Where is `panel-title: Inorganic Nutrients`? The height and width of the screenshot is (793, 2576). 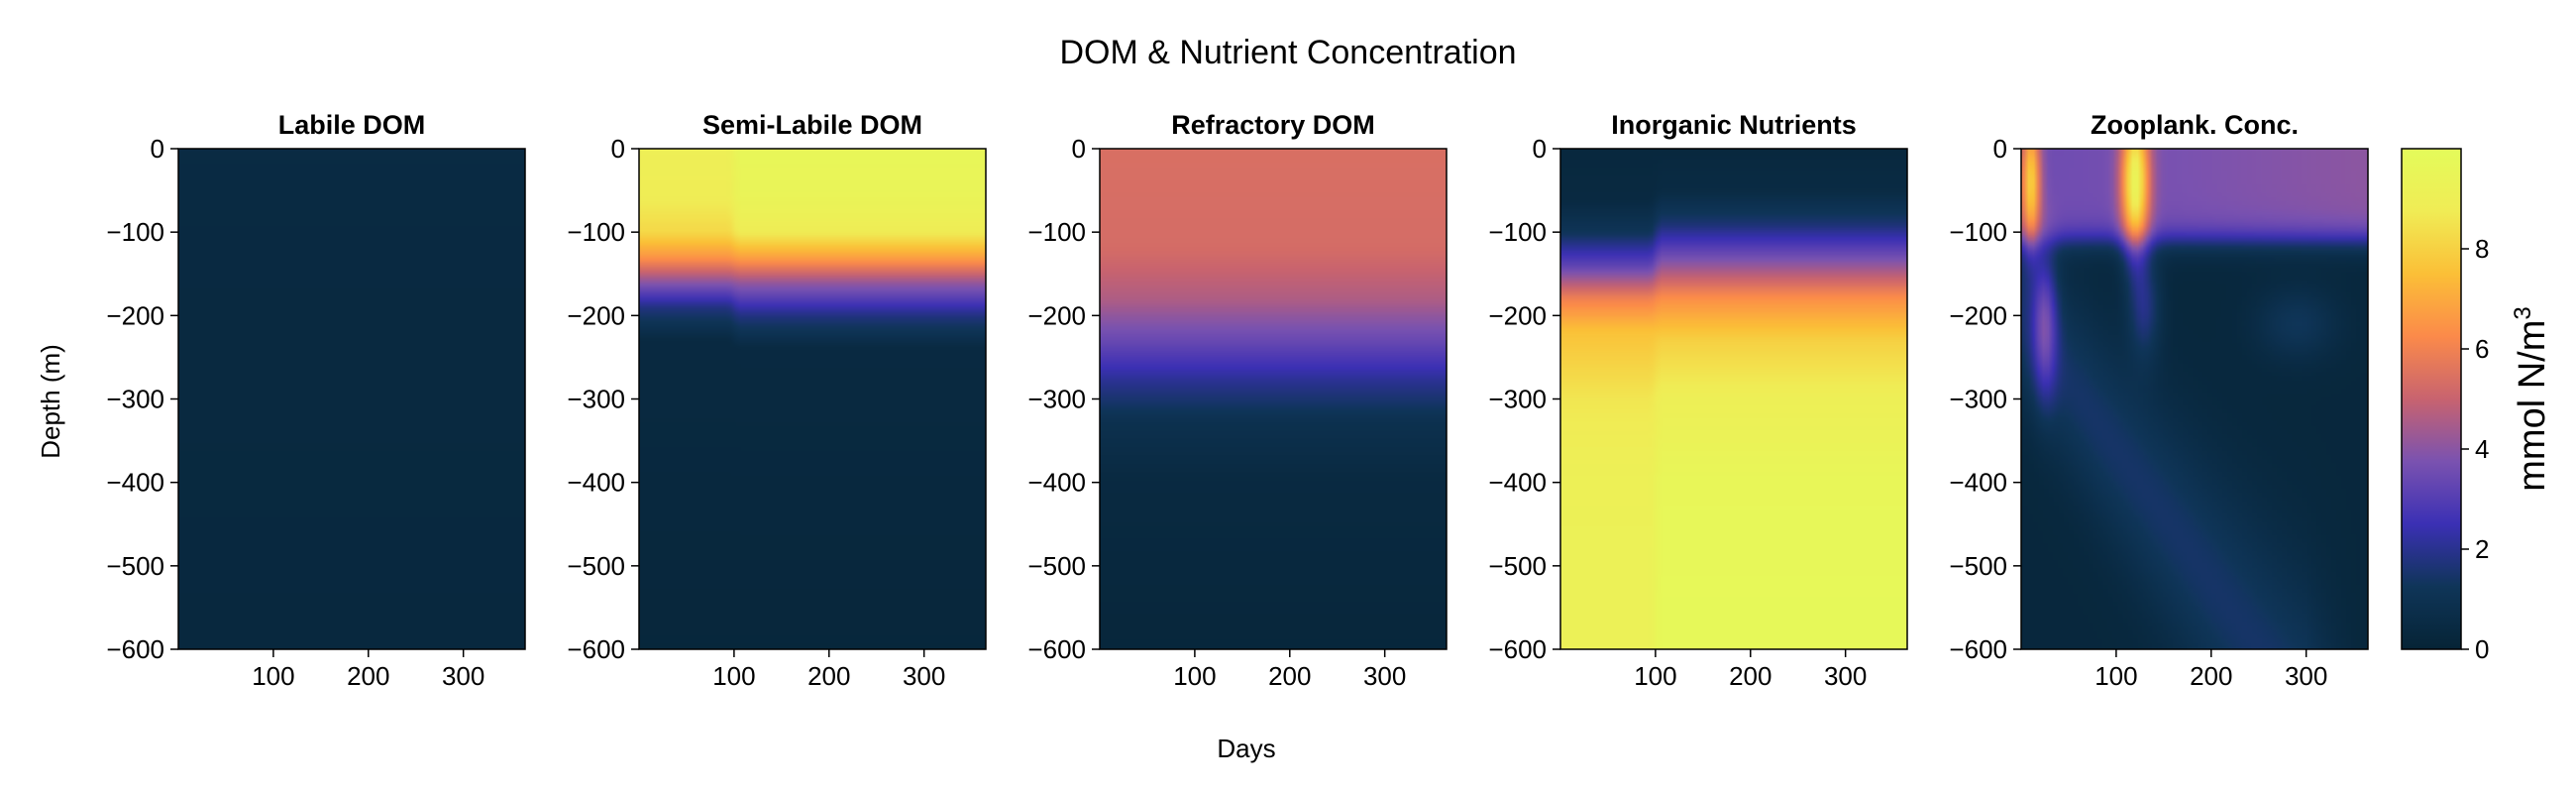 panel-title: Inorganic Nutrients is located at coordinates (1734, 125).